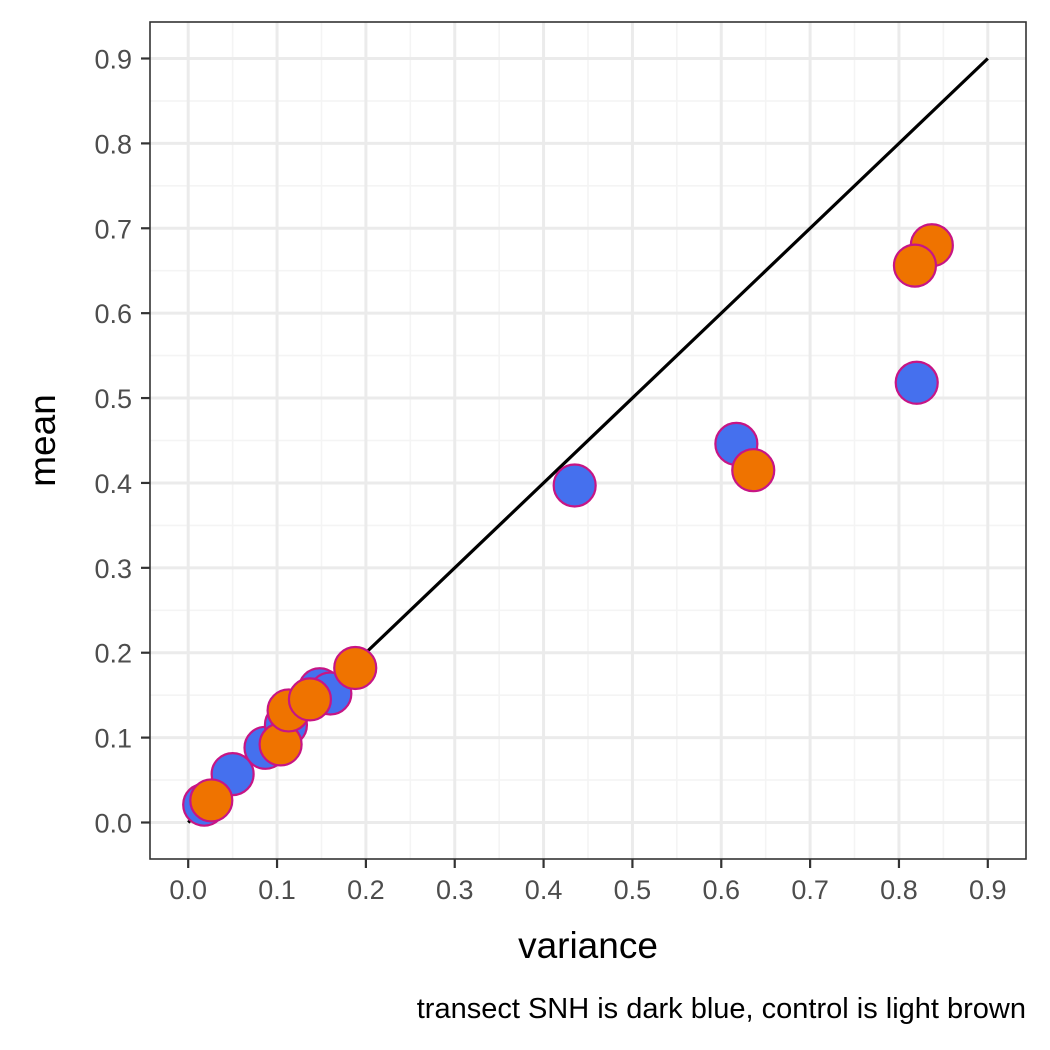 The image size is (1050, 1050). Describe the element at coordinates (721, 890) in the screenshot. I see `x-tick-label: 0.6` at that location.